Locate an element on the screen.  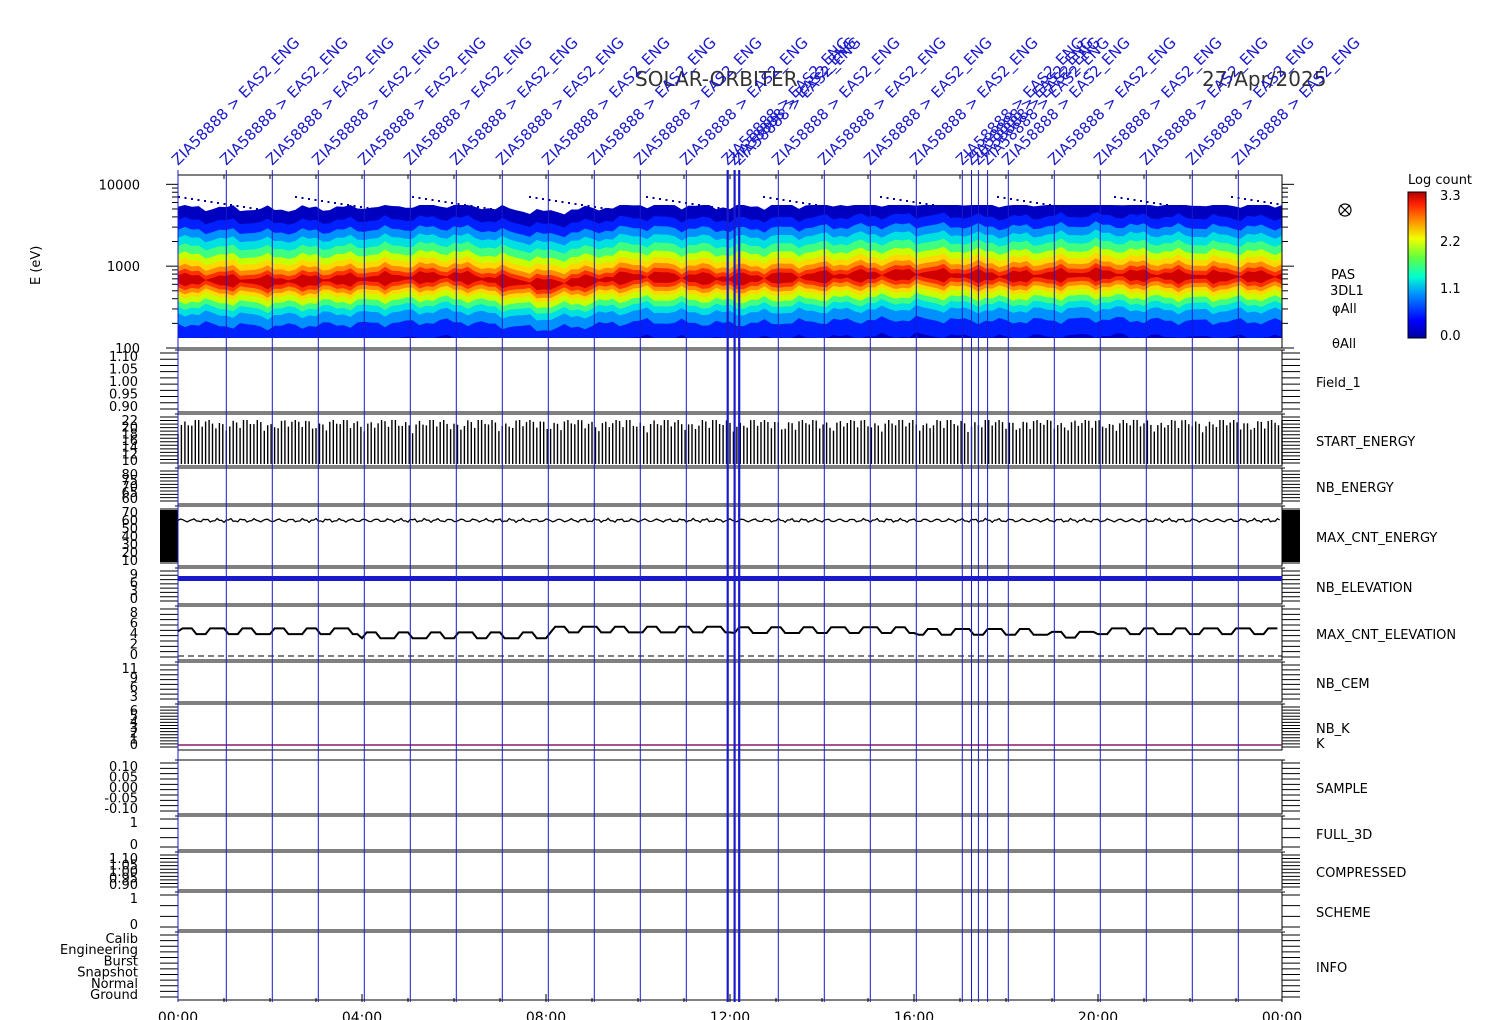
y-tick-label: -0.05 is located at coordinates (121, 799).